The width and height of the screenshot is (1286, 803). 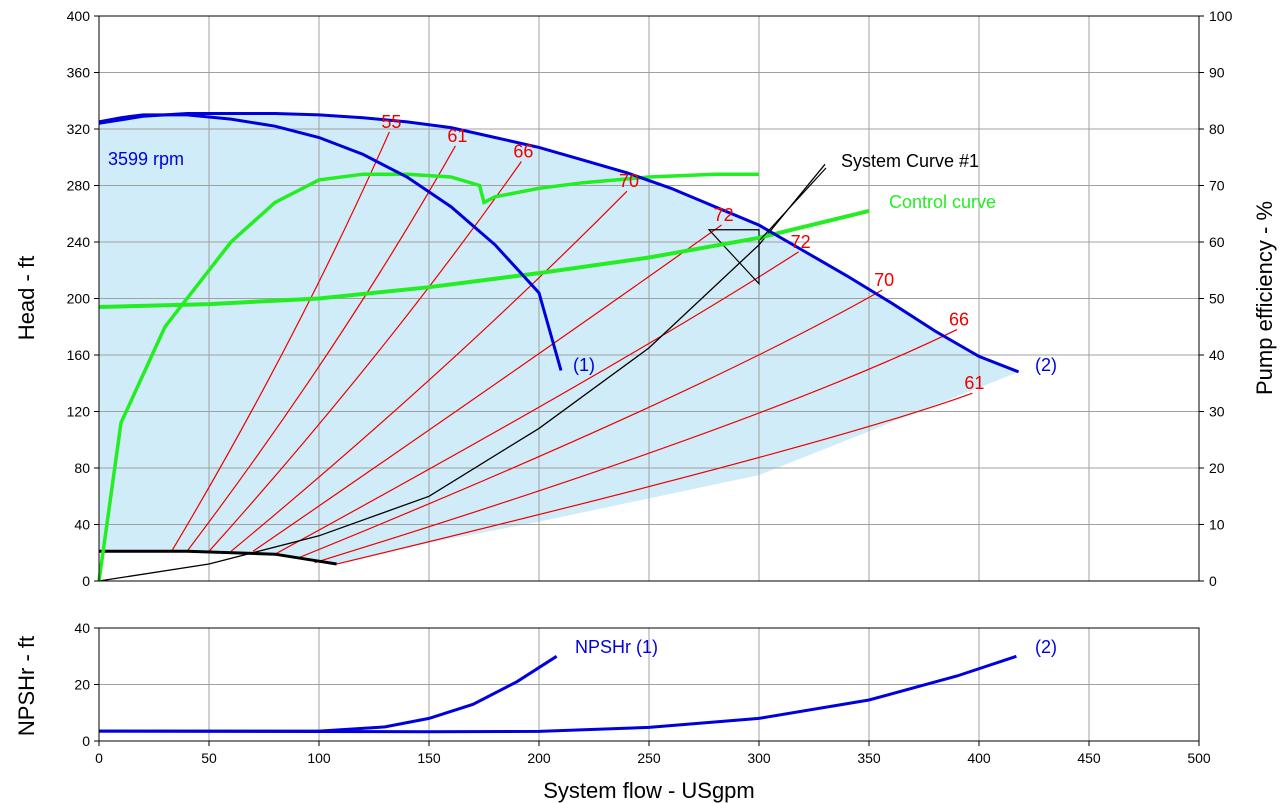 I want to click on npsh-curve-2-label: (2), so click(x=1046, y=647).